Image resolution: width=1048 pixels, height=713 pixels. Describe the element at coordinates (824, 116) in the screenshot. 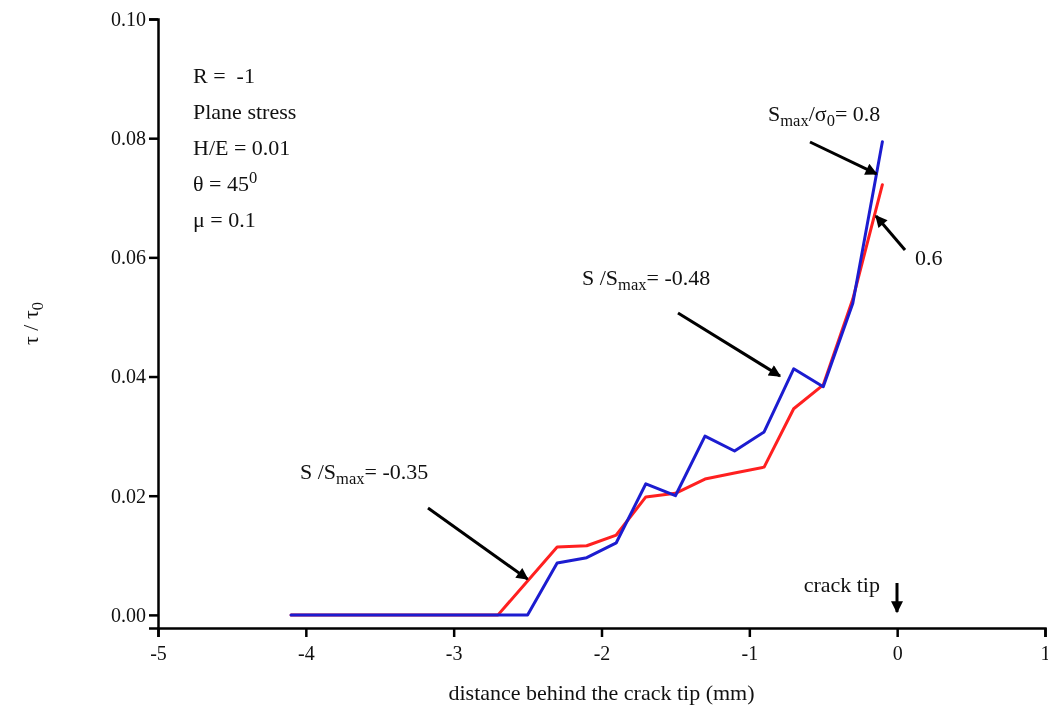

I see `annotation: S$_{max}$/σ$_{0}$= 0.8` at that location.